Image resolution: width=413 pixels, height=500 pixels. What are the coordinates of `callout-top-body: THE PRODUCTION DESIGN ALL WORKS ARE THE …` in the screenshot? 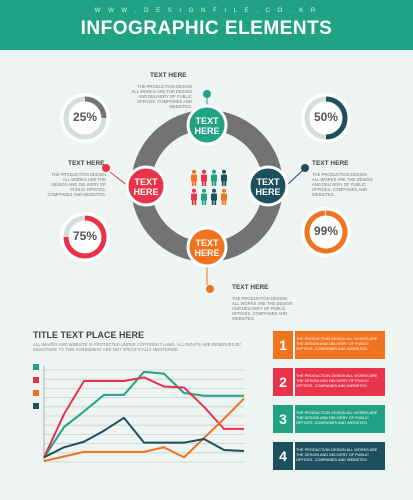 It's located at (161, 96).